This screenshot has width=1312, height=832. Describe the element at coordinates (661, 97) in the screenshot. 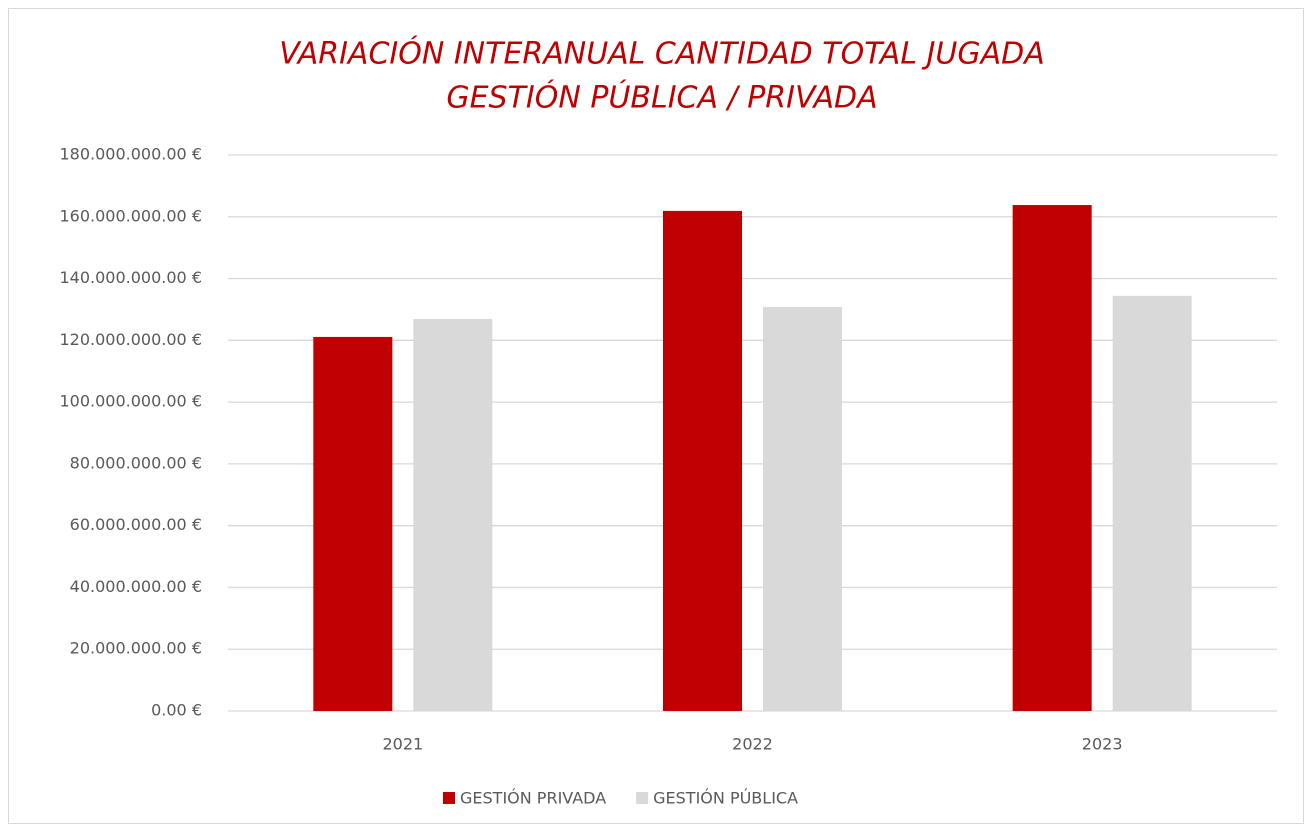

I see `chart-title: GESTIÓN PÚBLICA / PRIVADA` at that location.